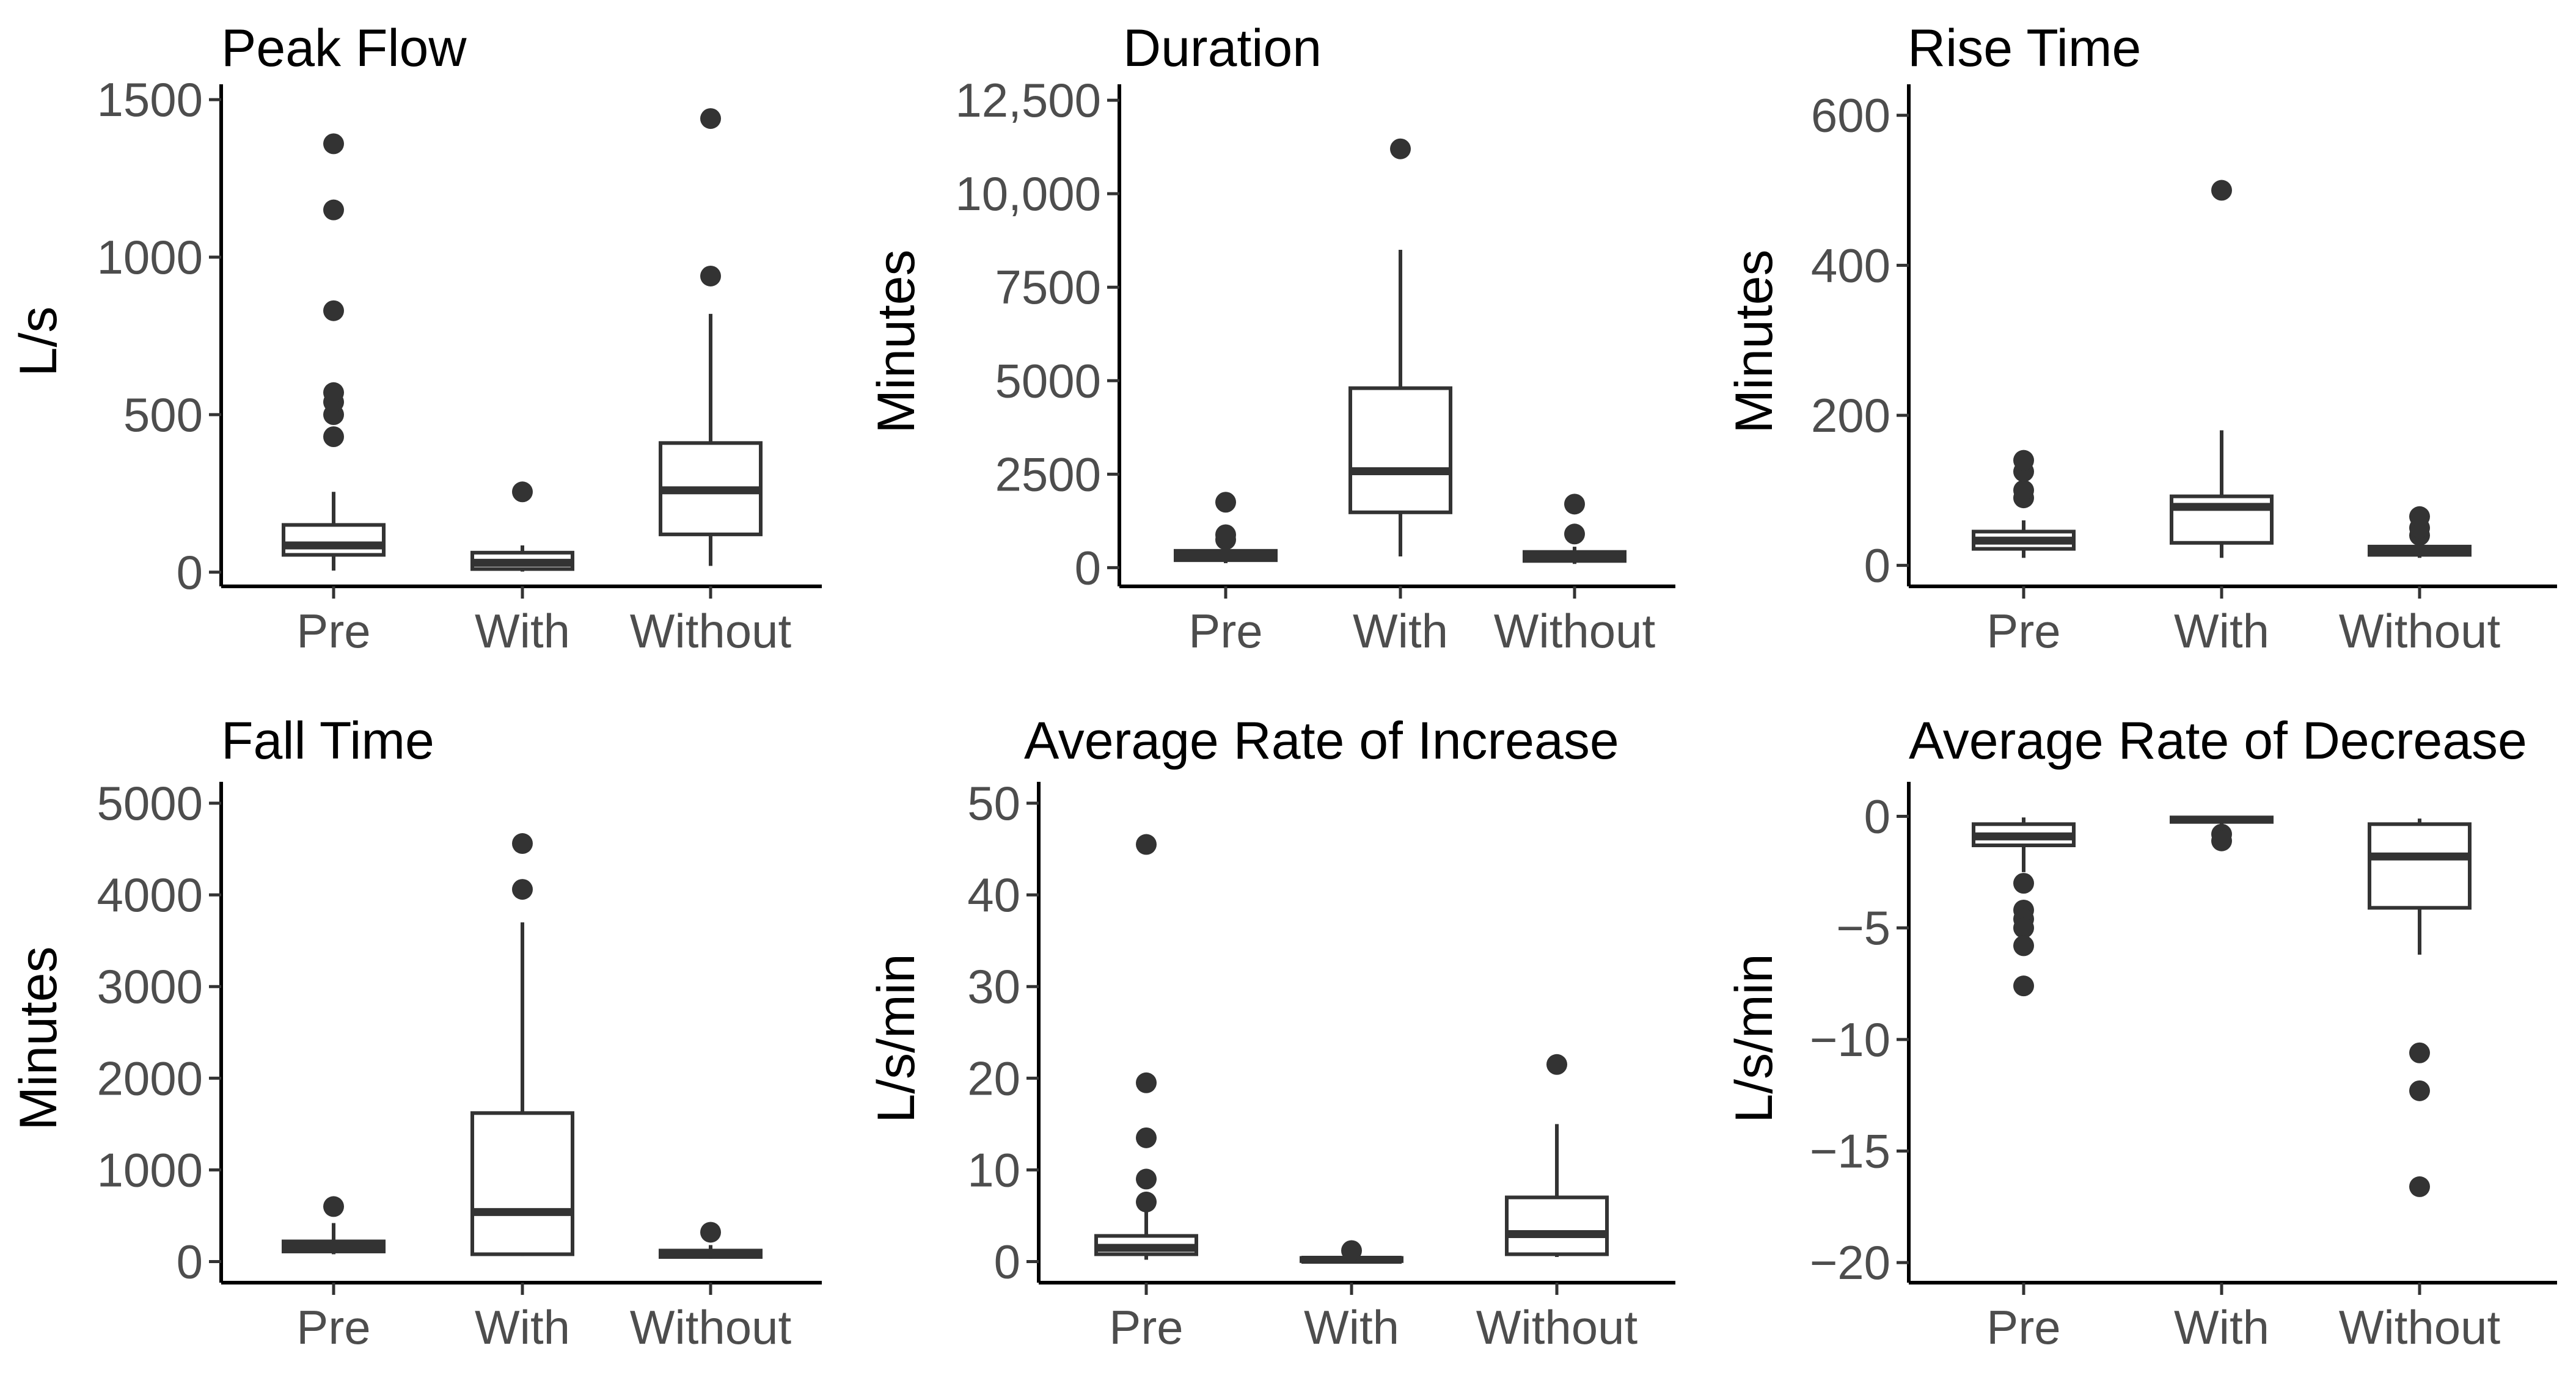 The height and width of the screenshot is (1381, 2576). Describe the element at coordinates (327, 741) in the screenshot. I see `panel-title: Fall Time` at that location.